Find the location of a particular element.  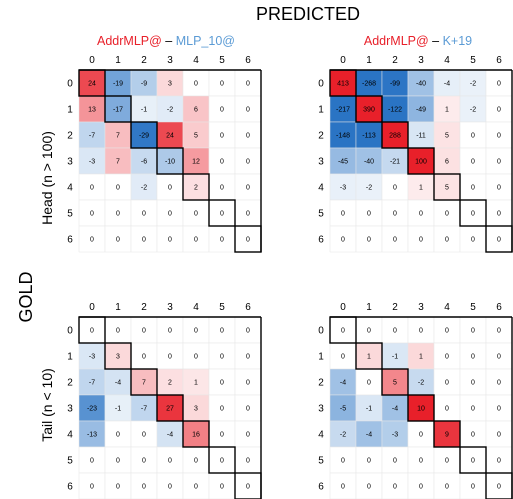

x-tick-label: 5 is located at coordinates (222, 307).